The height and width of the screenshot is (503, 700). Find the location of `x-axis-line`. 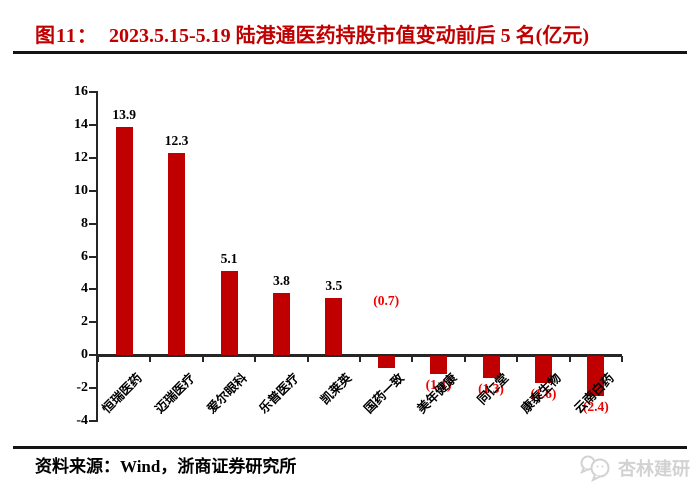

x-axis-line is located at coordinates (359, 355).